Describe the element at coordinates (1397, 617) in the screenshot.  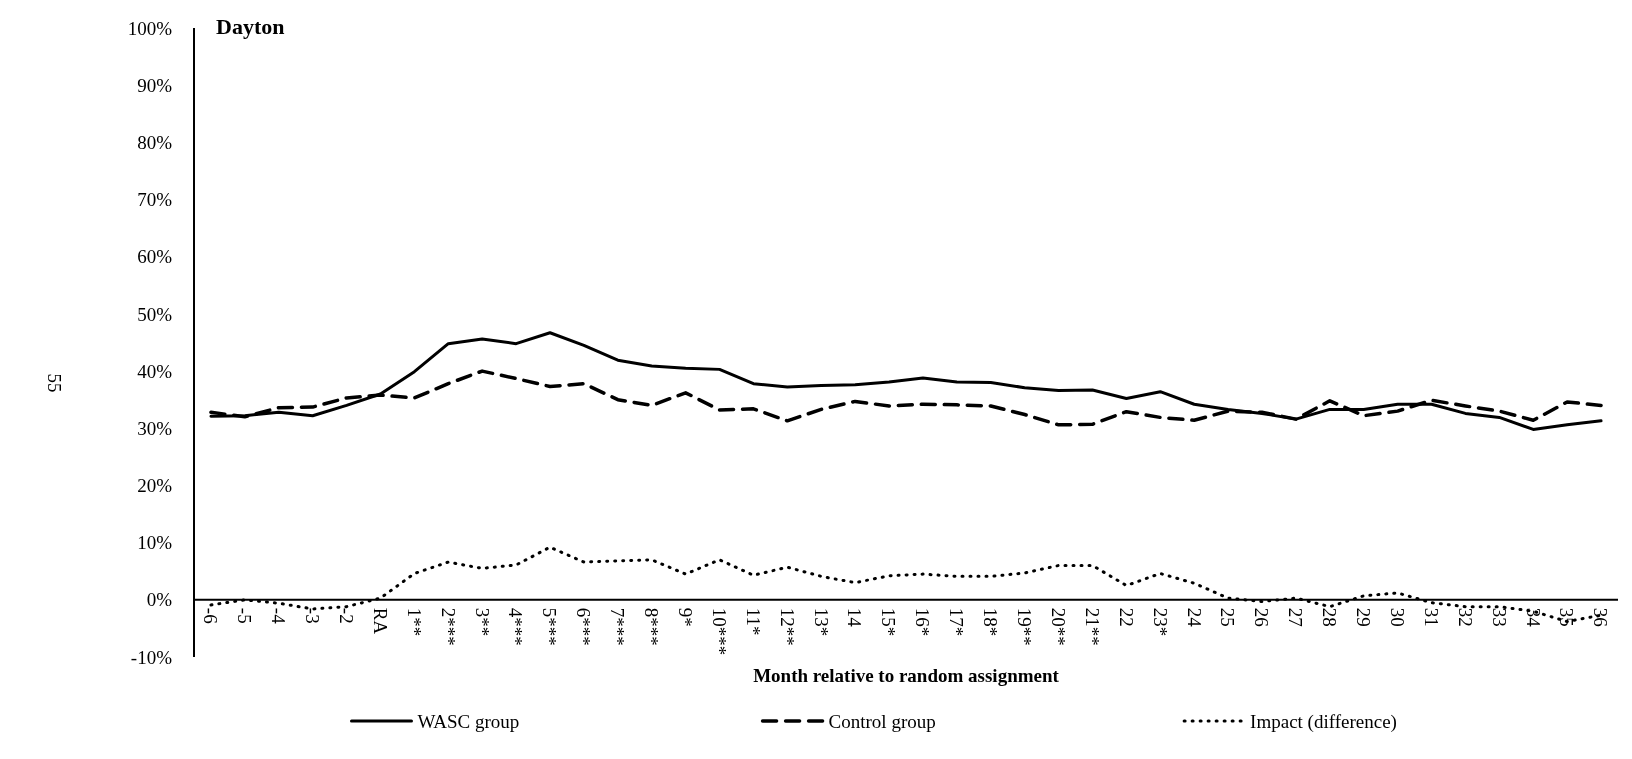
I see `x-tick-label: 30` at that location.